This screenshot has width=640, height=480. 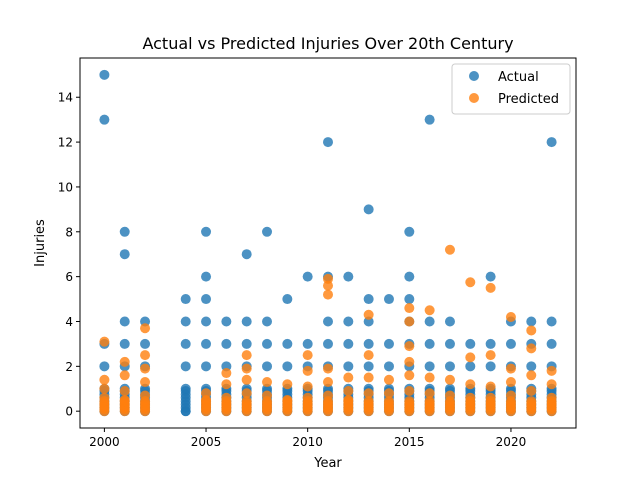 I want to click on y-tick-label: 10, so click(x=65, y=187).